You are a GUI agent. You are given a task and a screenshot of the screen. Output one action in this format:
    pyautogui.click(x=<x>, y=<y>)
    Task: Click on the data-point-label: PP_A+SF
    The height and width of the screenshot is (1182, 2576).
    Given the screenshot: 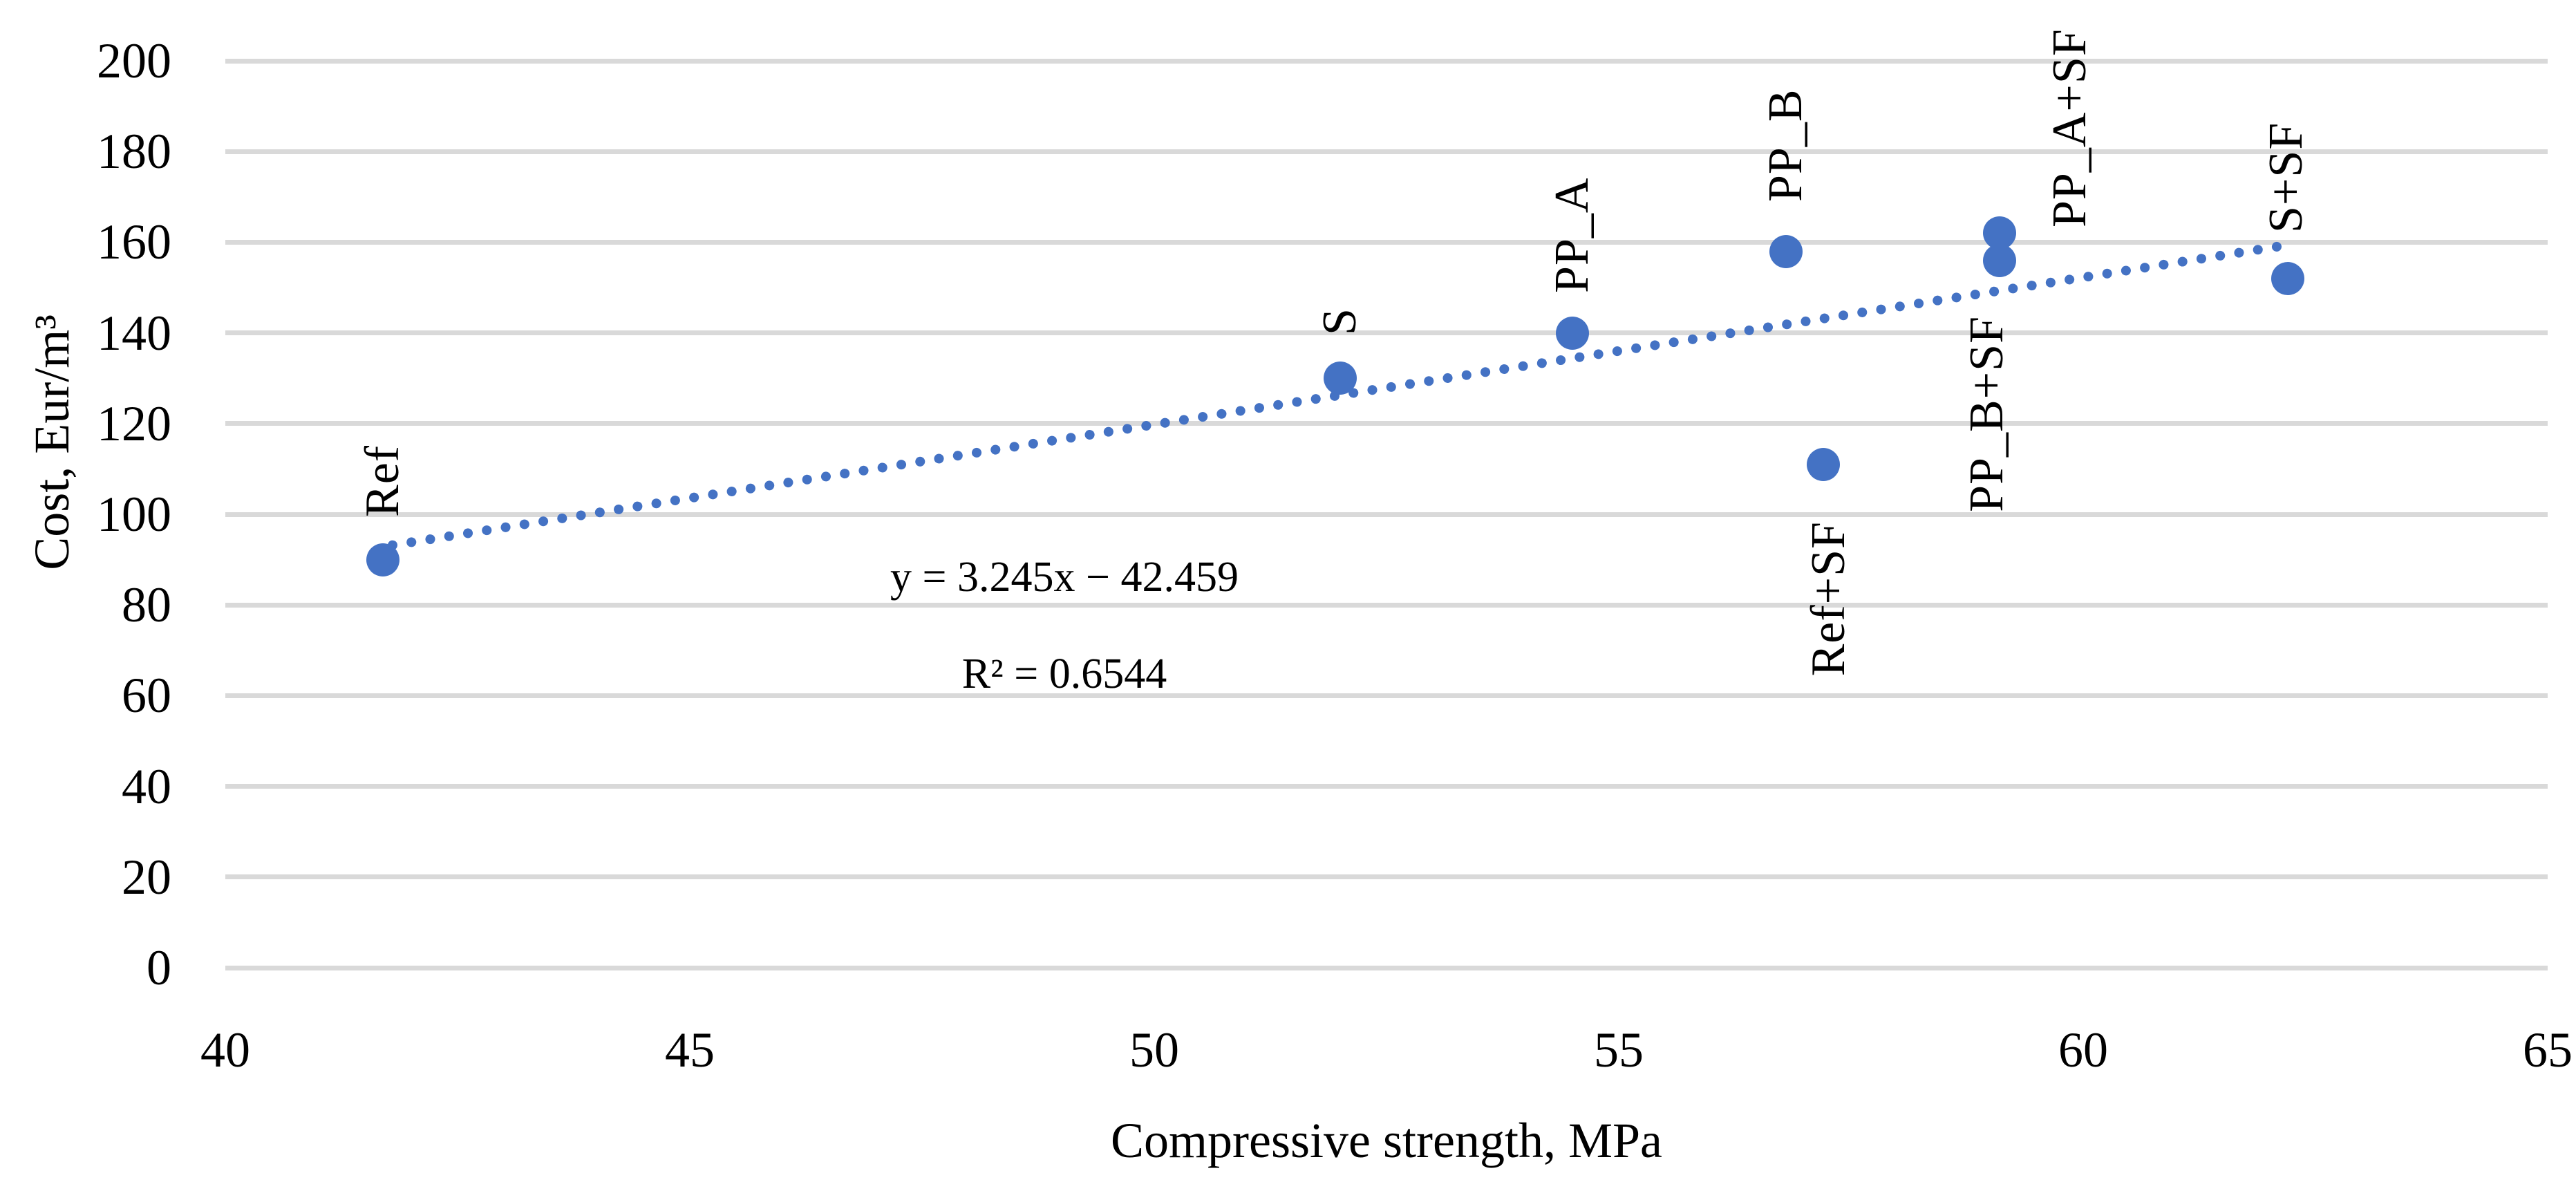 What is the action you would take?
    pyautogui.click(x=2070, y=128)
    